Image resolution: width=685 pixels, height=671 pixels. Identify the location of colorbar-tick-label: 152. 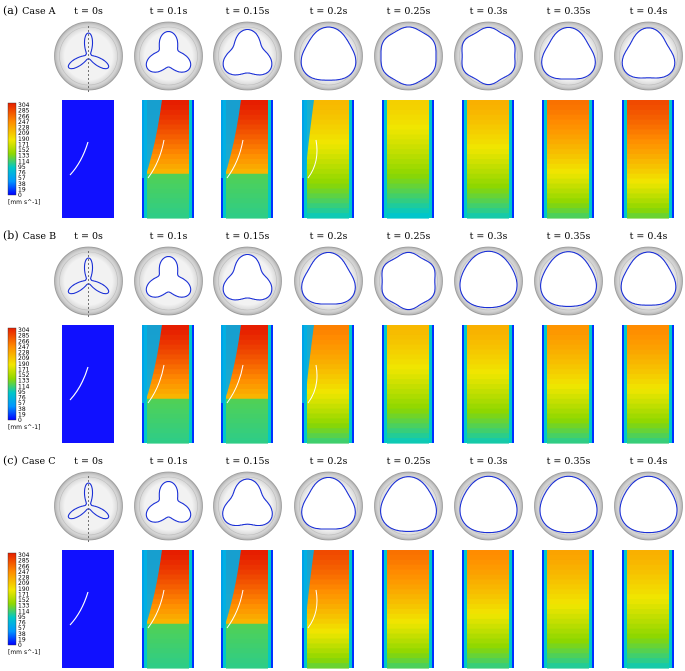
(24, 600).